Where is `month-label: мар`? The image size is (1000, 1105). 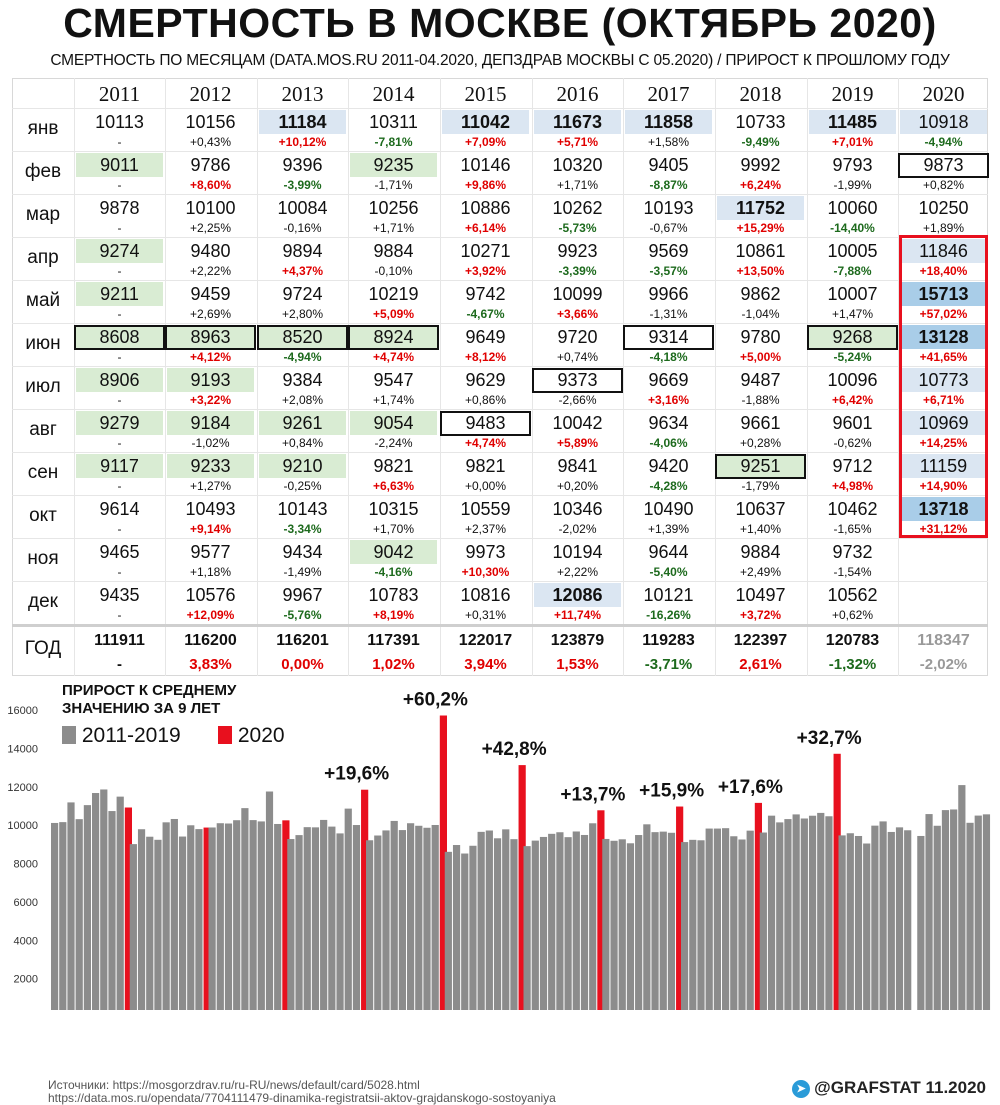 month-label: мар is located at coordinates (43, 214).